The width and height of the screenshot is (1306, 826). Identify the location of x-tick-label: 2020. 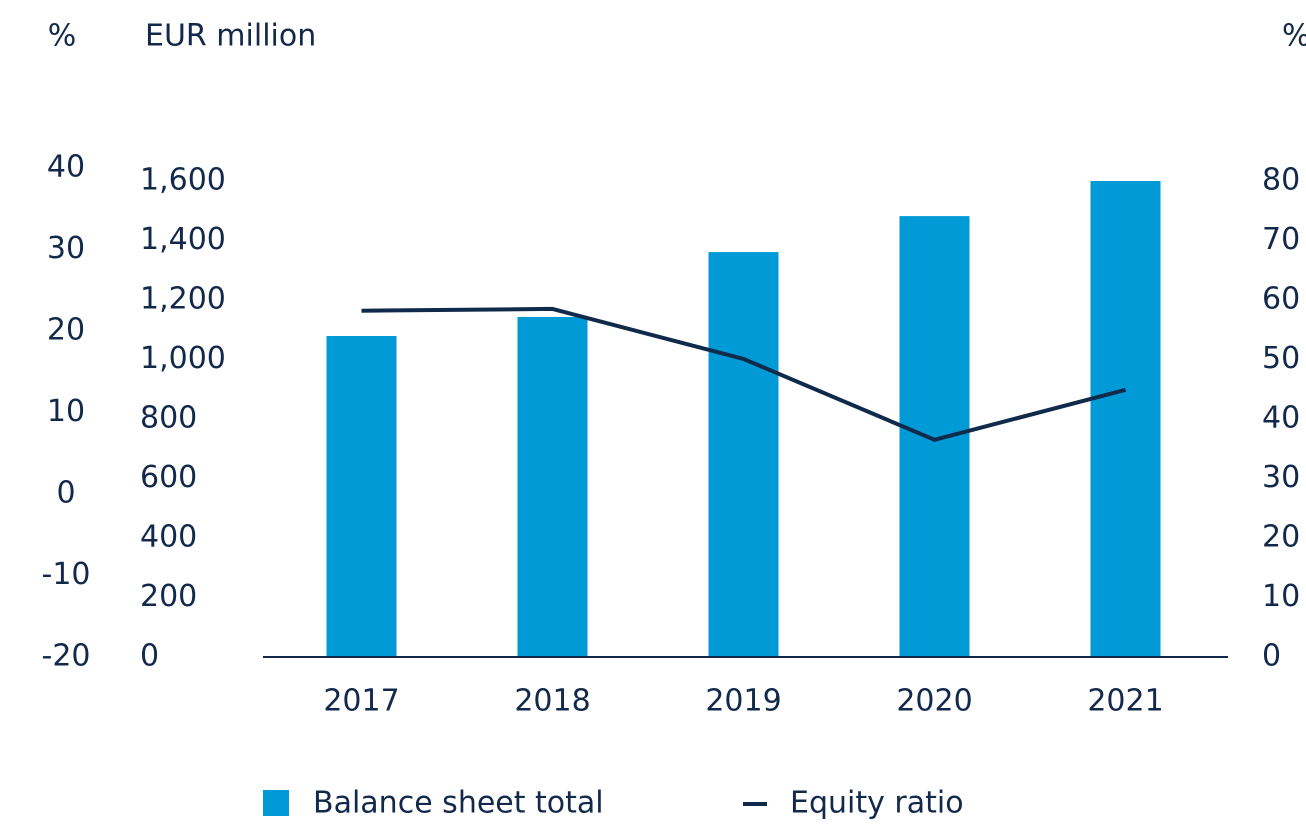
(934, 701).